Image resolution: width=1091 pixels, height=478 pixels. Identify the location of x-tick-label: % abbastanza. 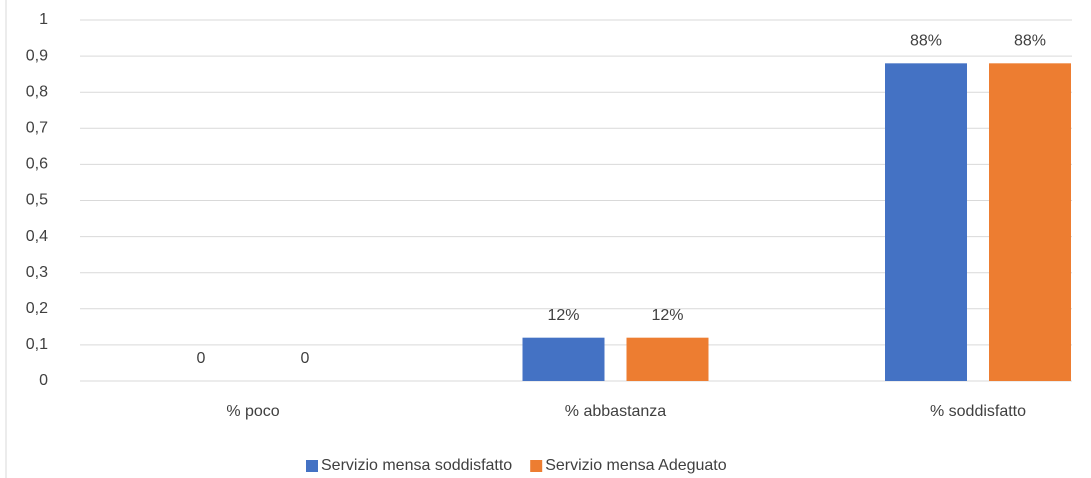
(616, 411).